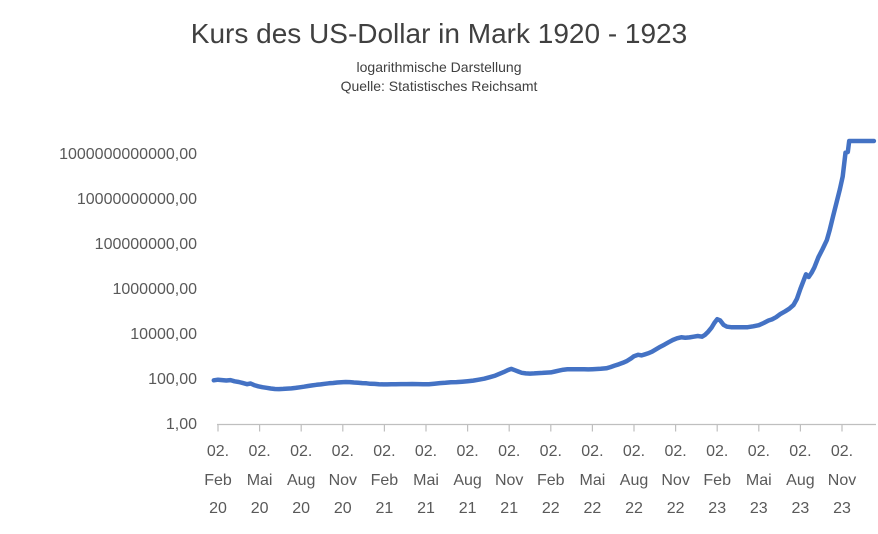 This screenshot has height=534, width=878. What do you see at coordinates (136, 199) in the screenshot?
I see `y-axis-tick-label: 10000000000,00` at bounding box center [136, 199].